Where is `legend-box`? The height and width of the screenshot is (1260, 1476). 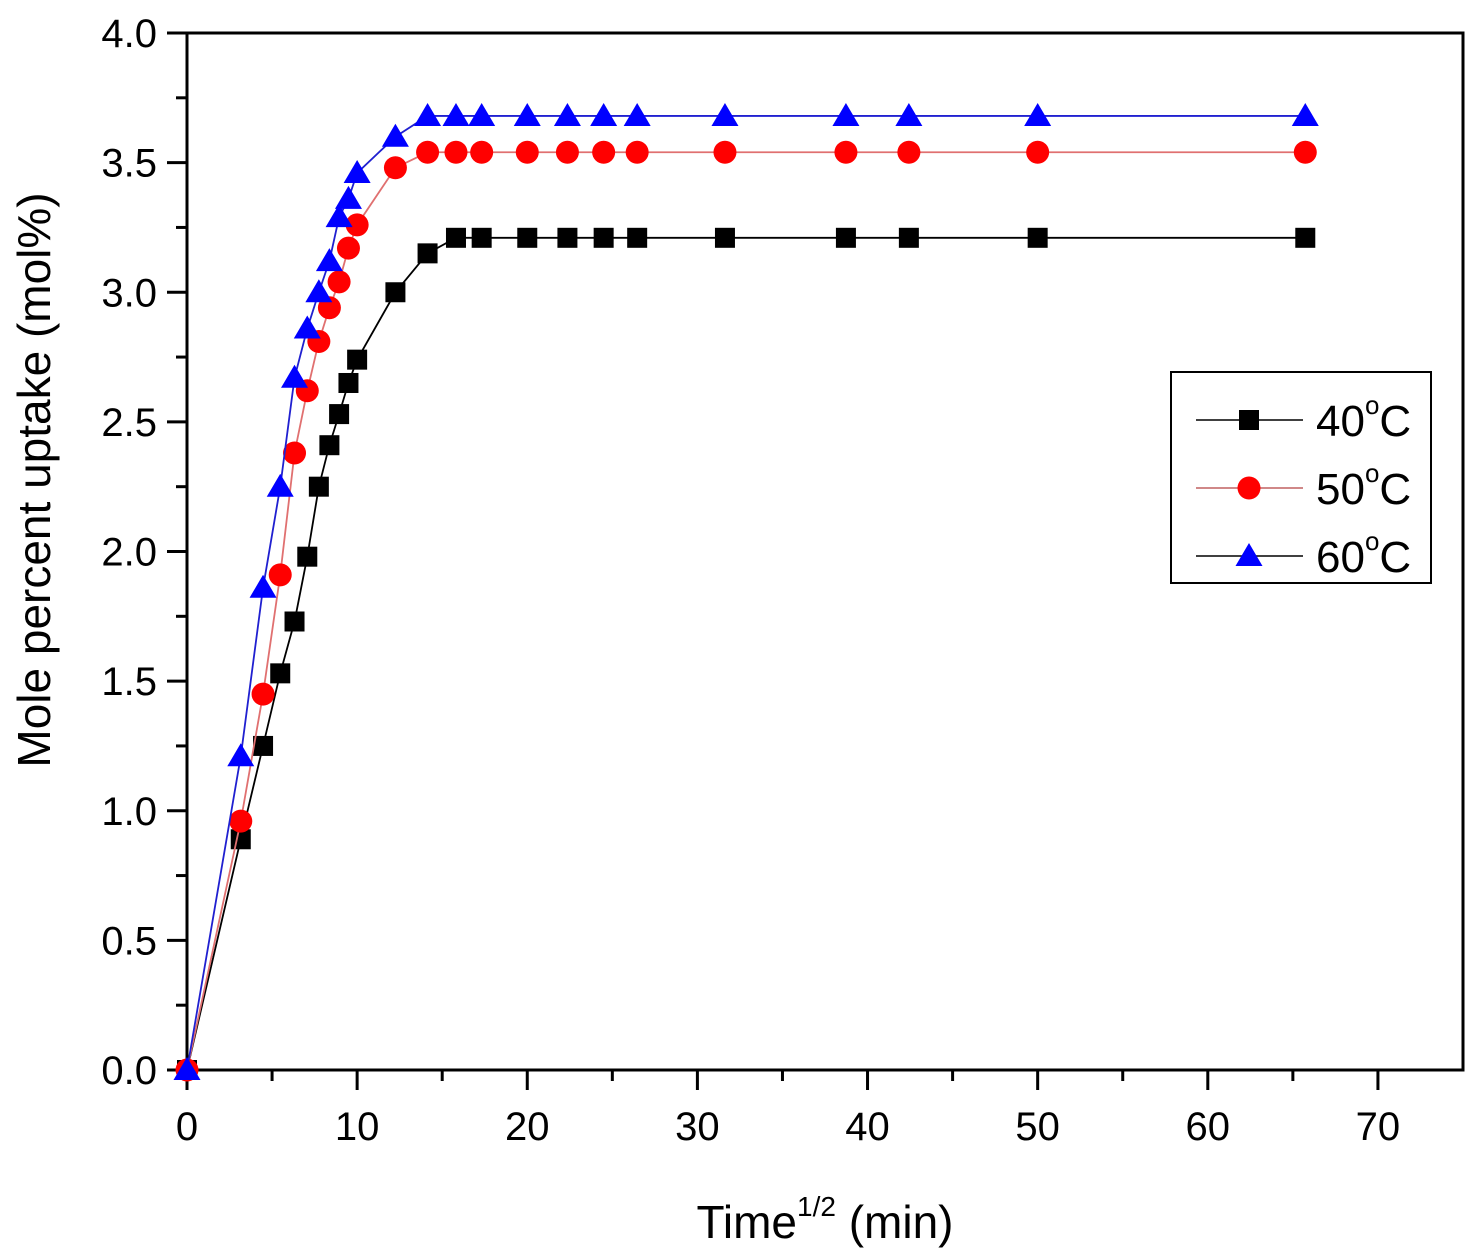
legend-box is located at coordinates (1301, 477).